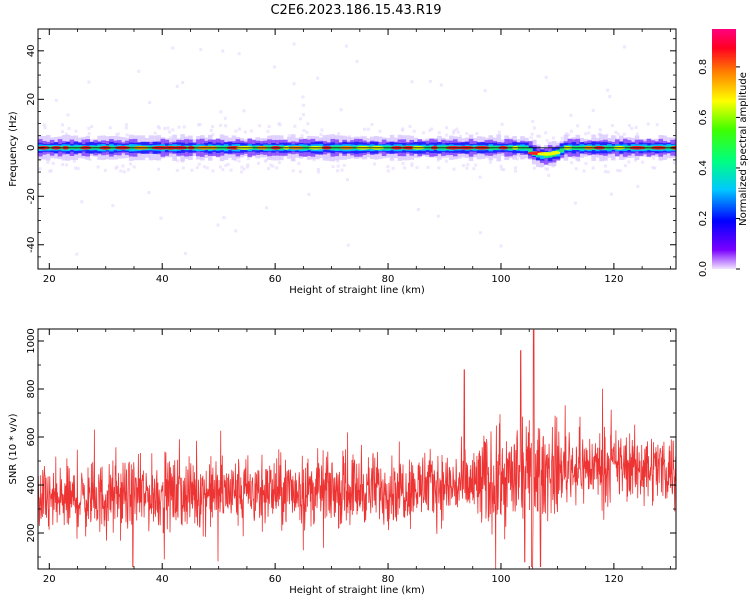  What do you see at coordinates (388, 579) in the screenshot?
I see `x-tick-label: 80` at bounding box center [388, 579].